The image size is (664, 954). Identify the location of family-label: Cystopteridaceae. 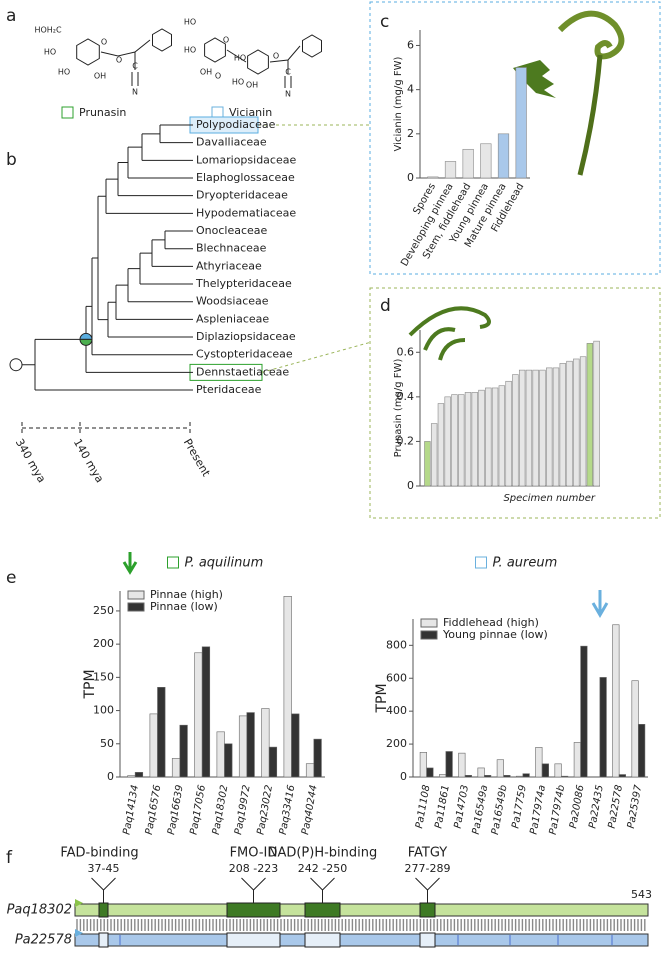
(244, 354).